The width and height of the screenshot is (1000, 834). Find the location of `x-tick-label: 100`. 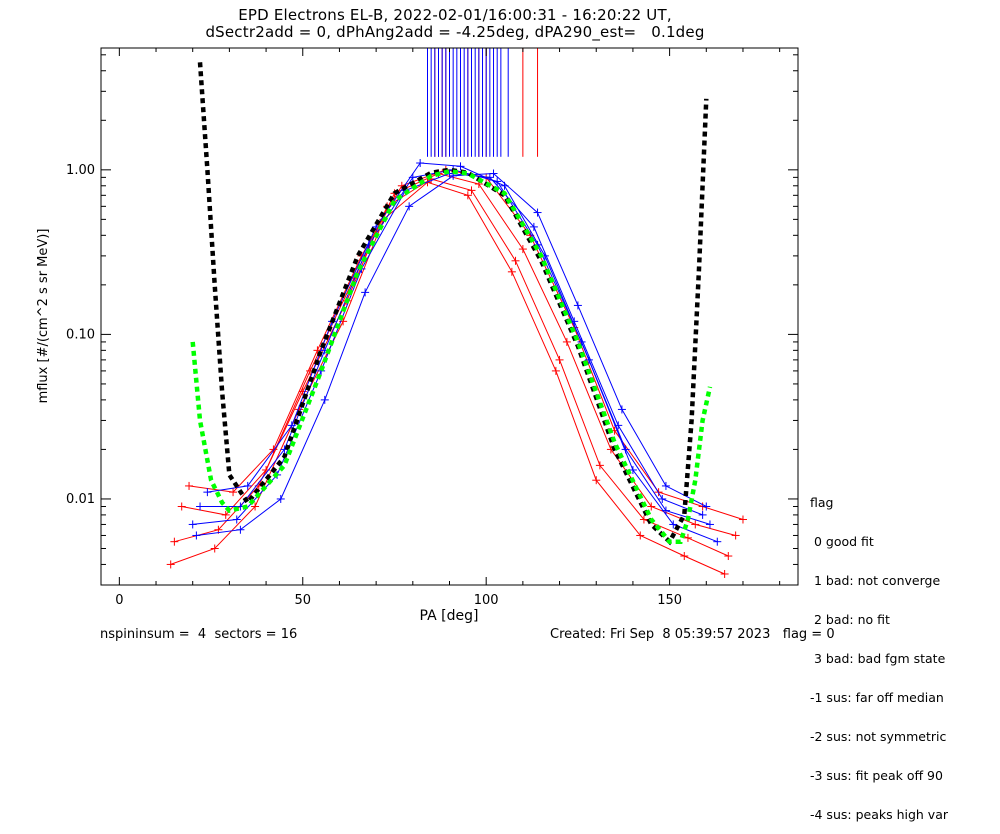

x-tick-label: 100 is located at coordinates (486, 600).